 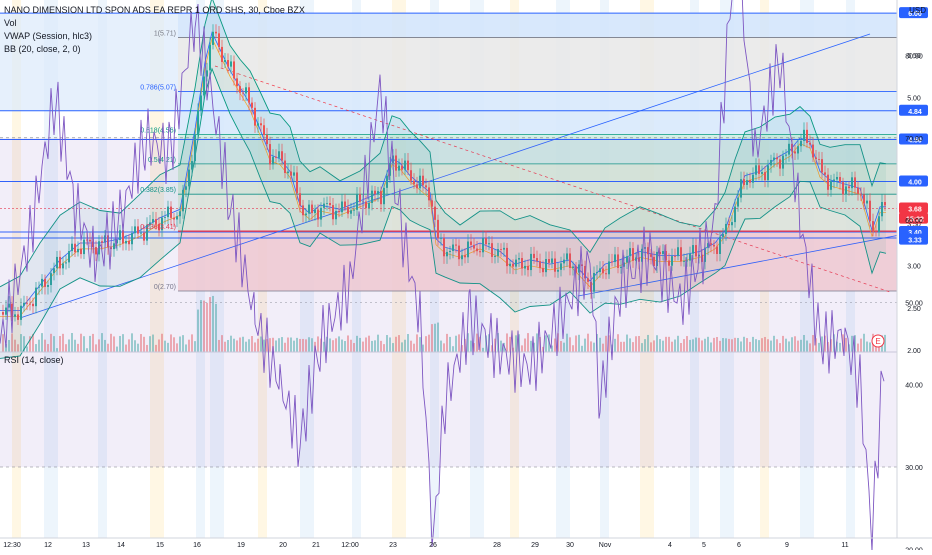 What do you see at coordinates (48, 36) in the screenshot?
I see `vwap-legend: VWAP (Session, hlc3)` at bounding box center [48, 36].